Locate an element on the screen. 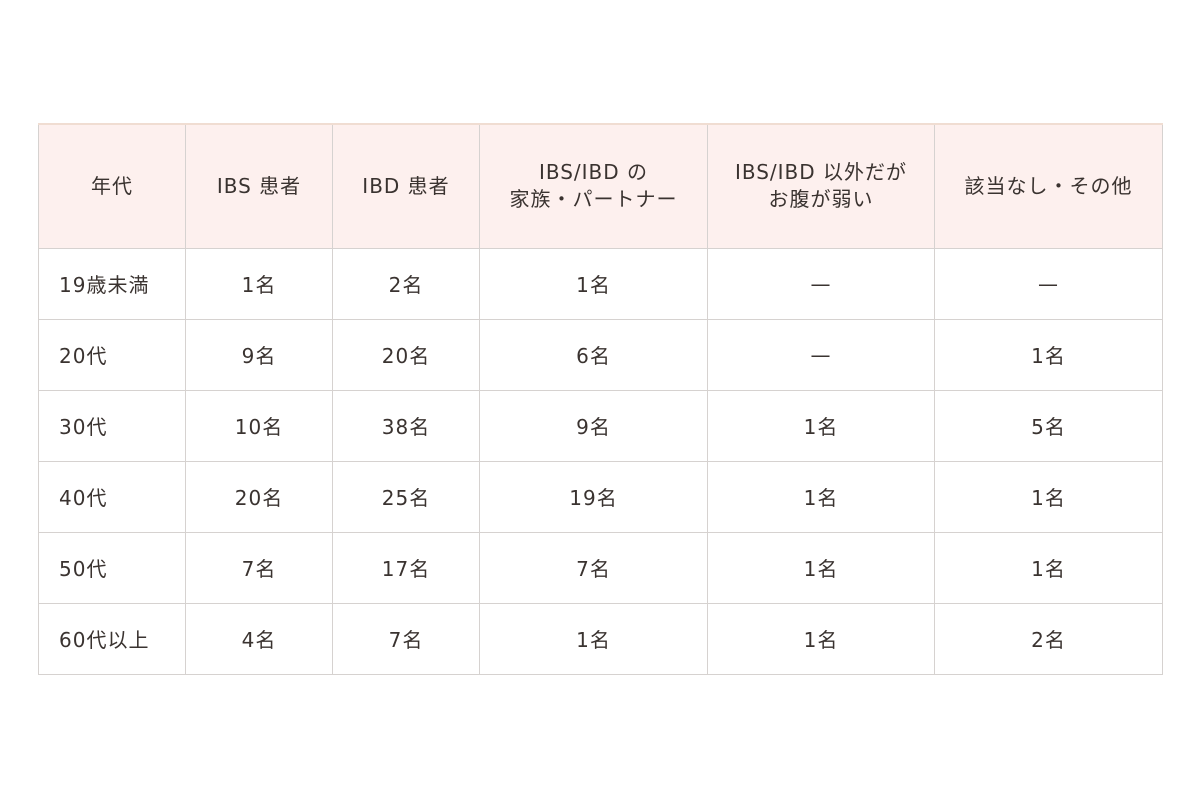  table-row: 40代 20名 25名 19名 1名 1名 is located at coordinates (600, 496).